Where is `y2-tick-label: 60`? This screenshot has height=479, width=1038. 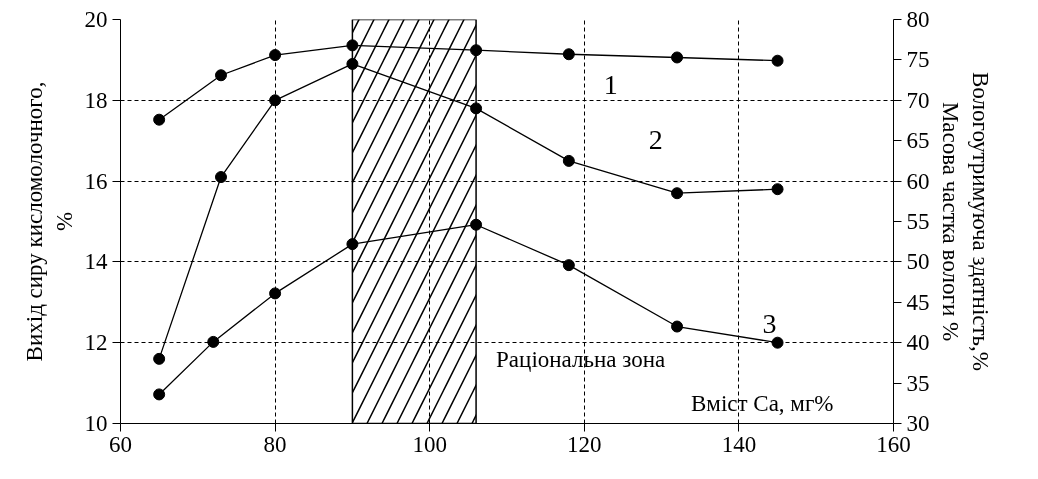
y2-tick-label: 60 is located at coordinates (918, 181).